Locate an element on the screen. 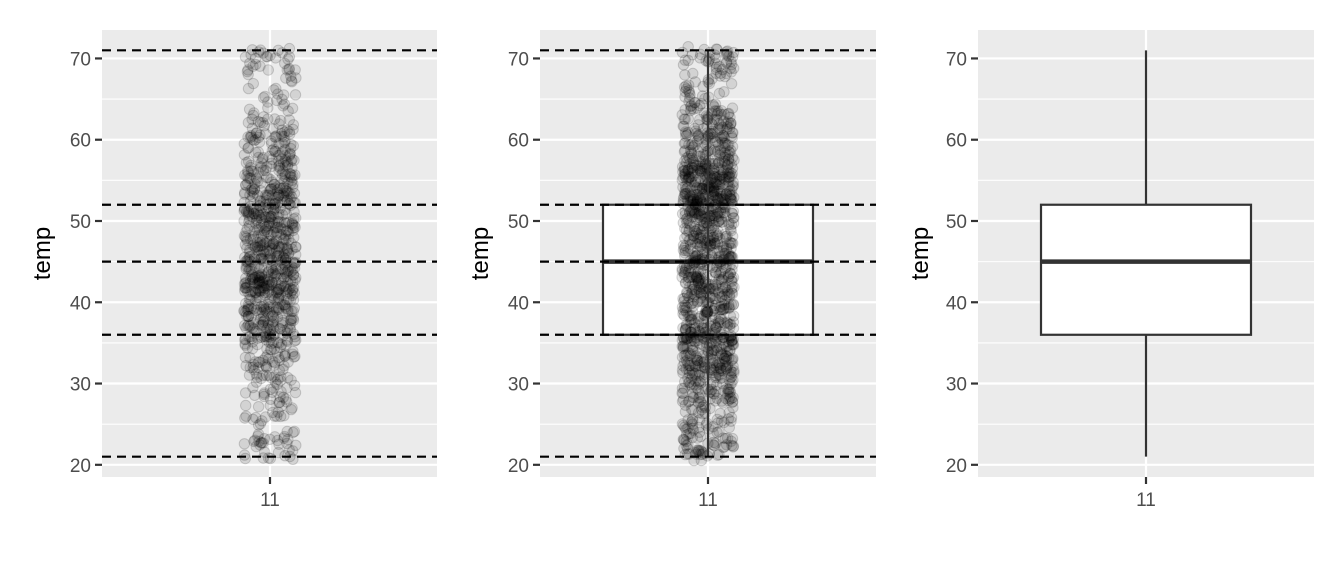 The height and width of the screenshot is (576, 1344). points-layer is located at coordinates (270, 253).